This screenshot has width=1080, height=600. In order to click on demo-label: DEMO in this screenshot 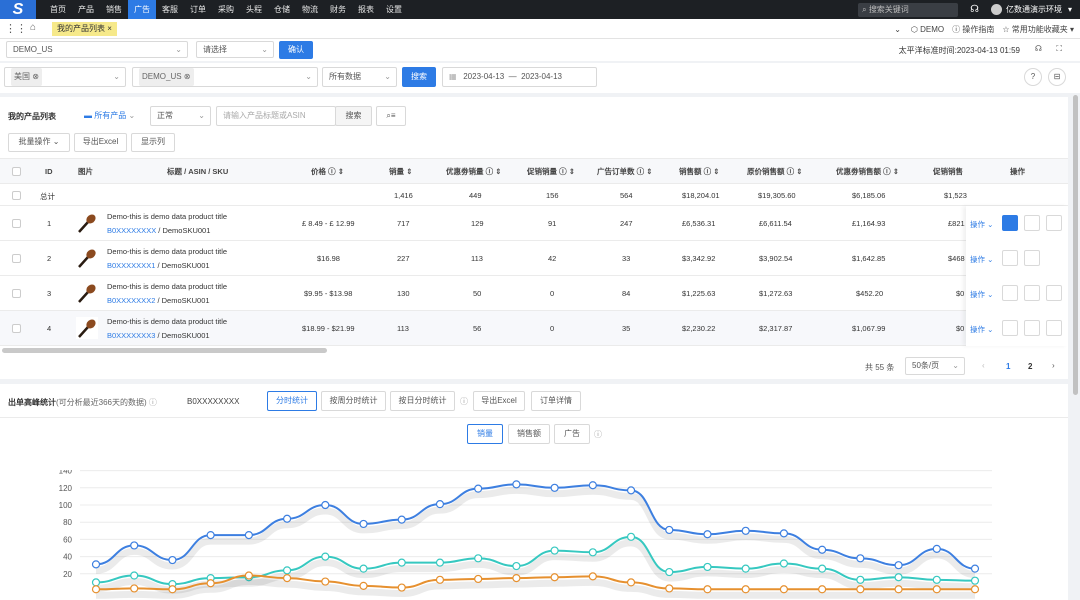, I will do `click(932, 29)`.